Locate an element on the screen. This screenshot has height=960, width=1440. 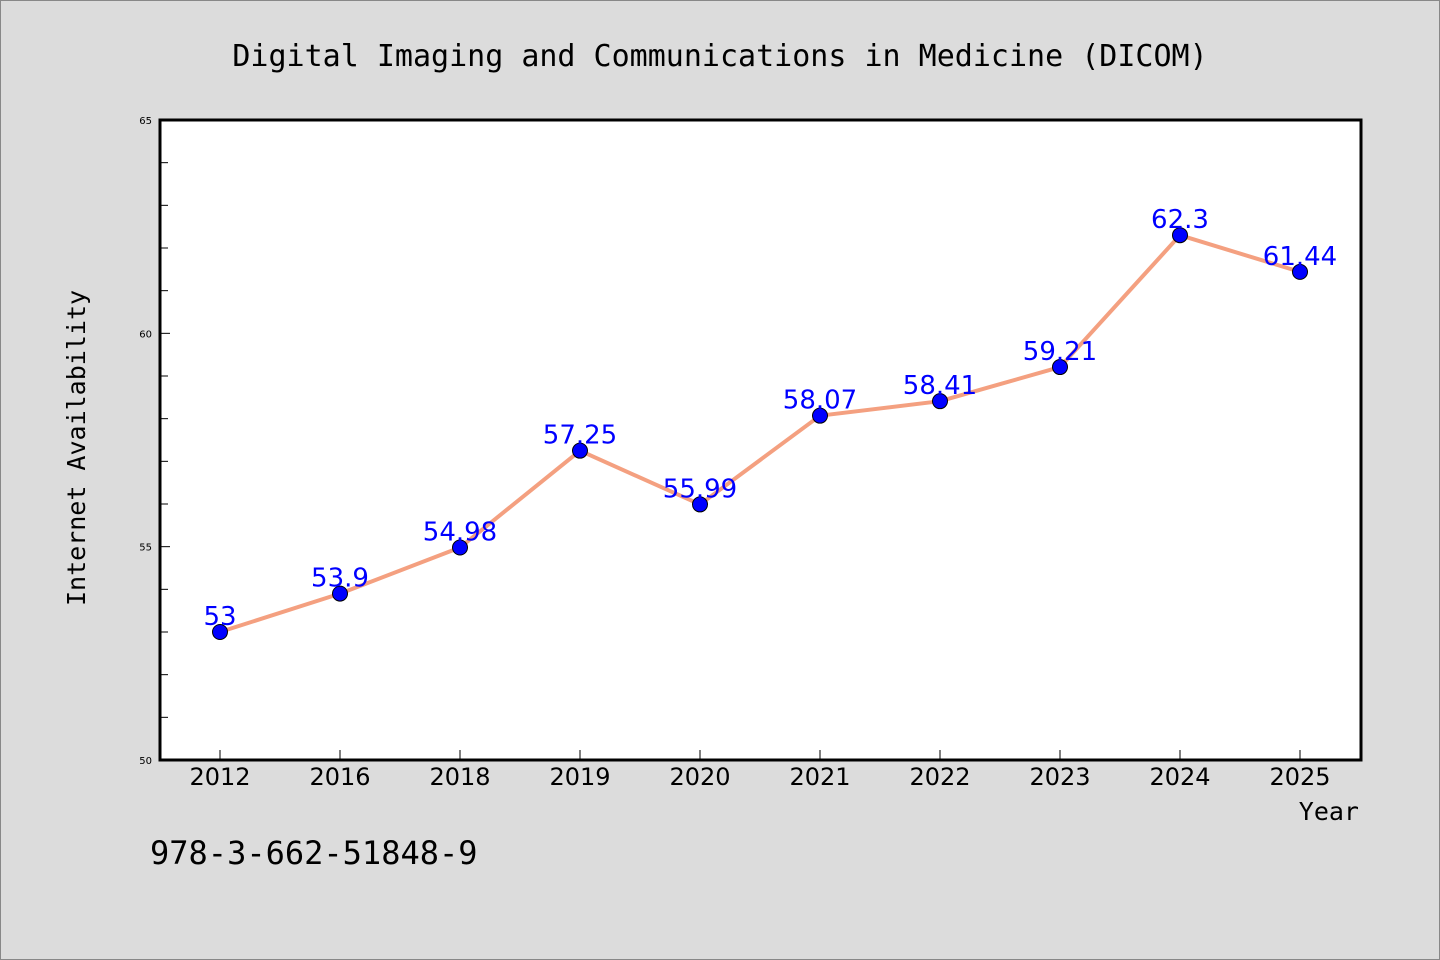
data-label: 58.07 is located at coordinates (820, 401).